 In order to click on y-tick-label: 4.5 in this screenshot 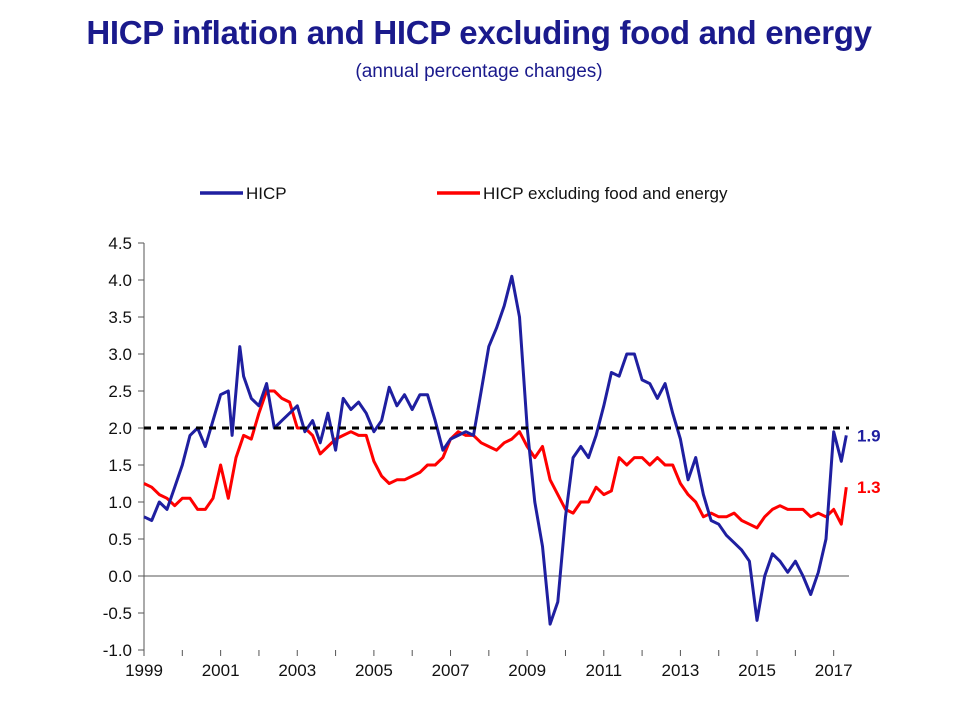, I will do `click(120, 243)`.